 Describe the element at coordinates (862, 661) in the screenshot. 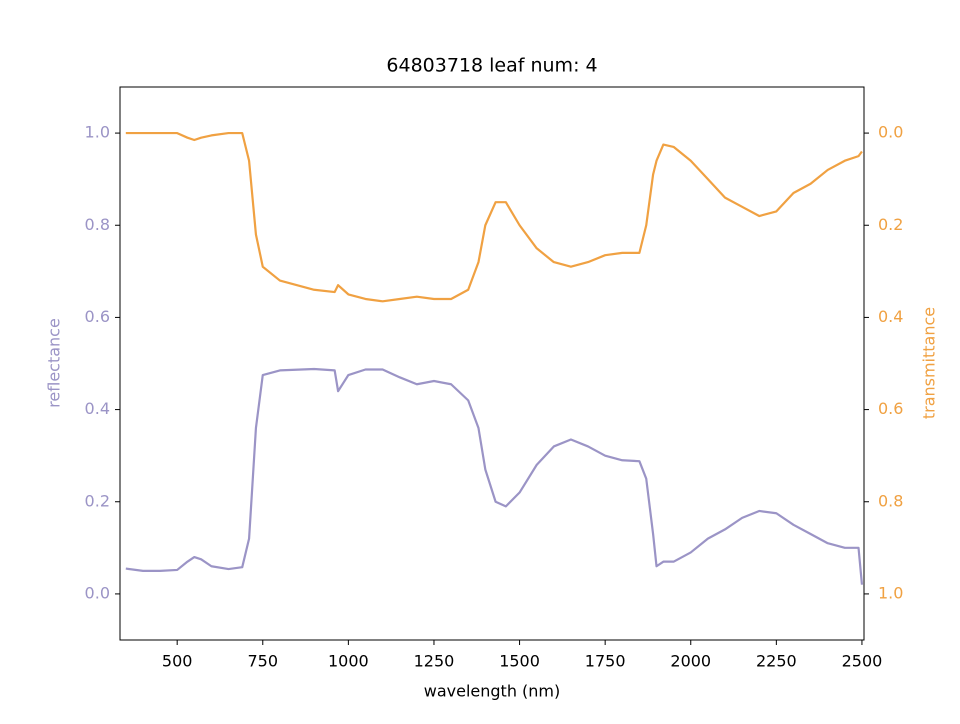

I see `x-tick-label: 2500` at that location.